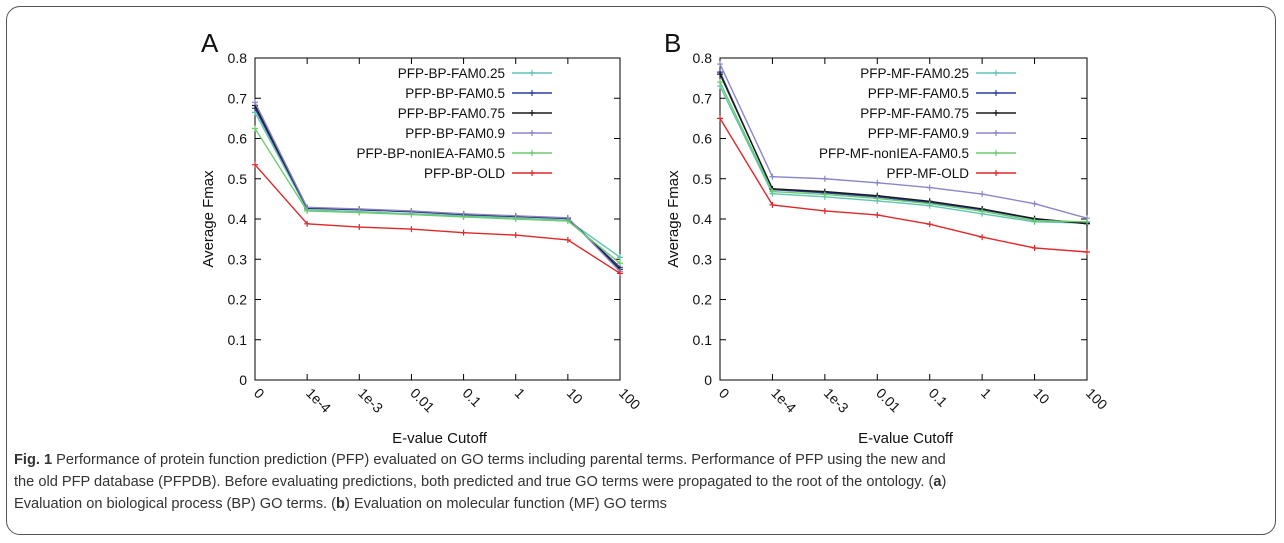 Image resolution: width=1284 pixels, height=543 pixels. Describe the element at coordinates (914, 113) in the screenshot. I see `legend-label: PFP-MF-FAM0.75` at that location.